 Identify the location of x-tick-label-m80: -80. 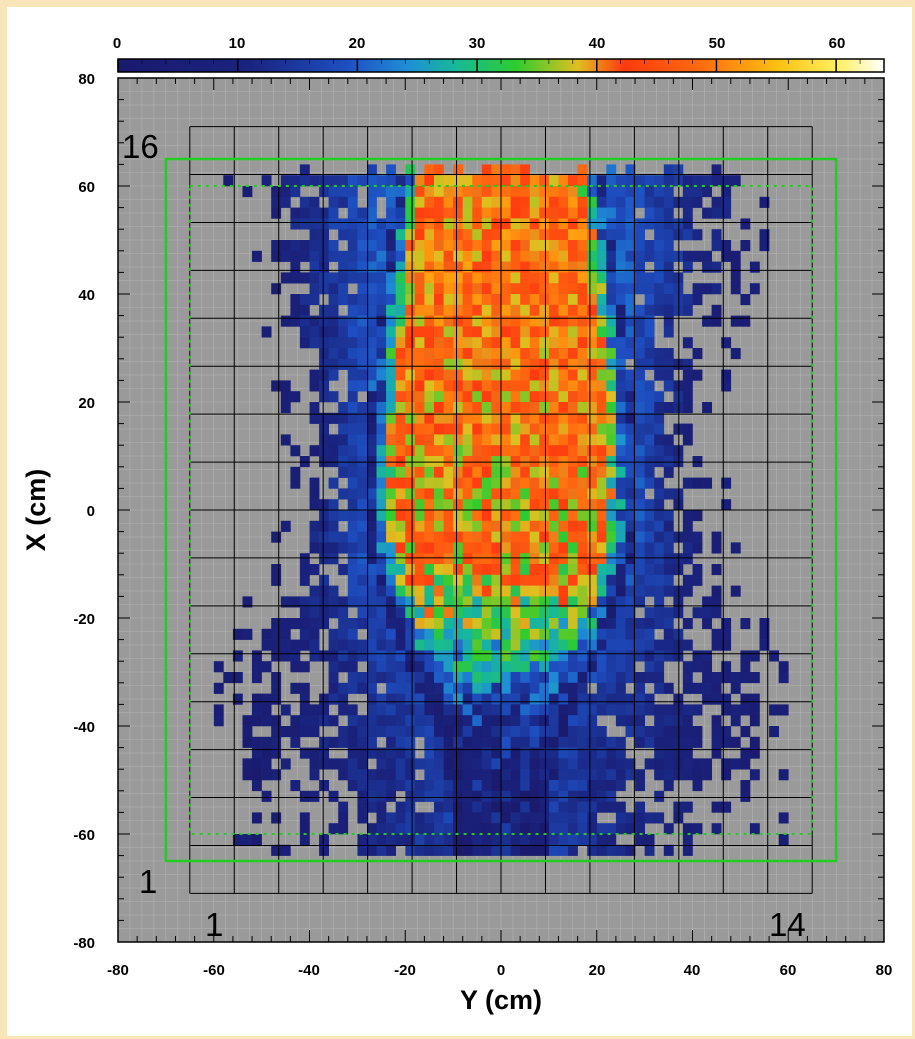
(118, 970).